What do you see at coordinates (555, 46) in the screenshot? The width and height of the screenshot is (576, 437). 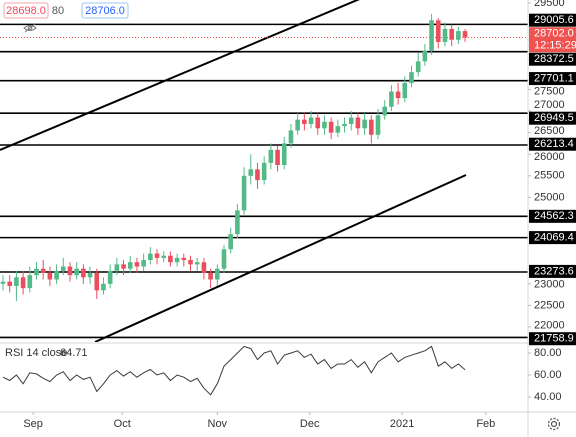 I see `countdown: 12:15:29` at bounding box center [555, 46].